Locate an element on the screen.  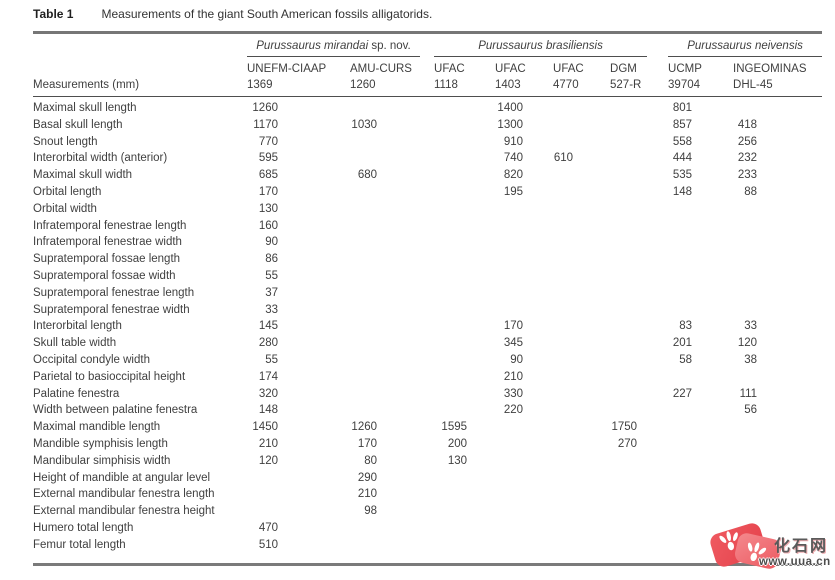
value-cell: 232 is located at coordinates (747, 158).